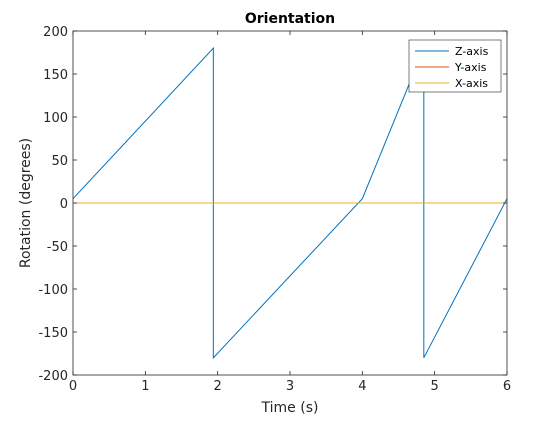 This screenshot has height=424, width=560. What do you see at coordinates (73, 386) in the screenshot?
I see `x-tick-label: 0` at bounding box center [73, 386].